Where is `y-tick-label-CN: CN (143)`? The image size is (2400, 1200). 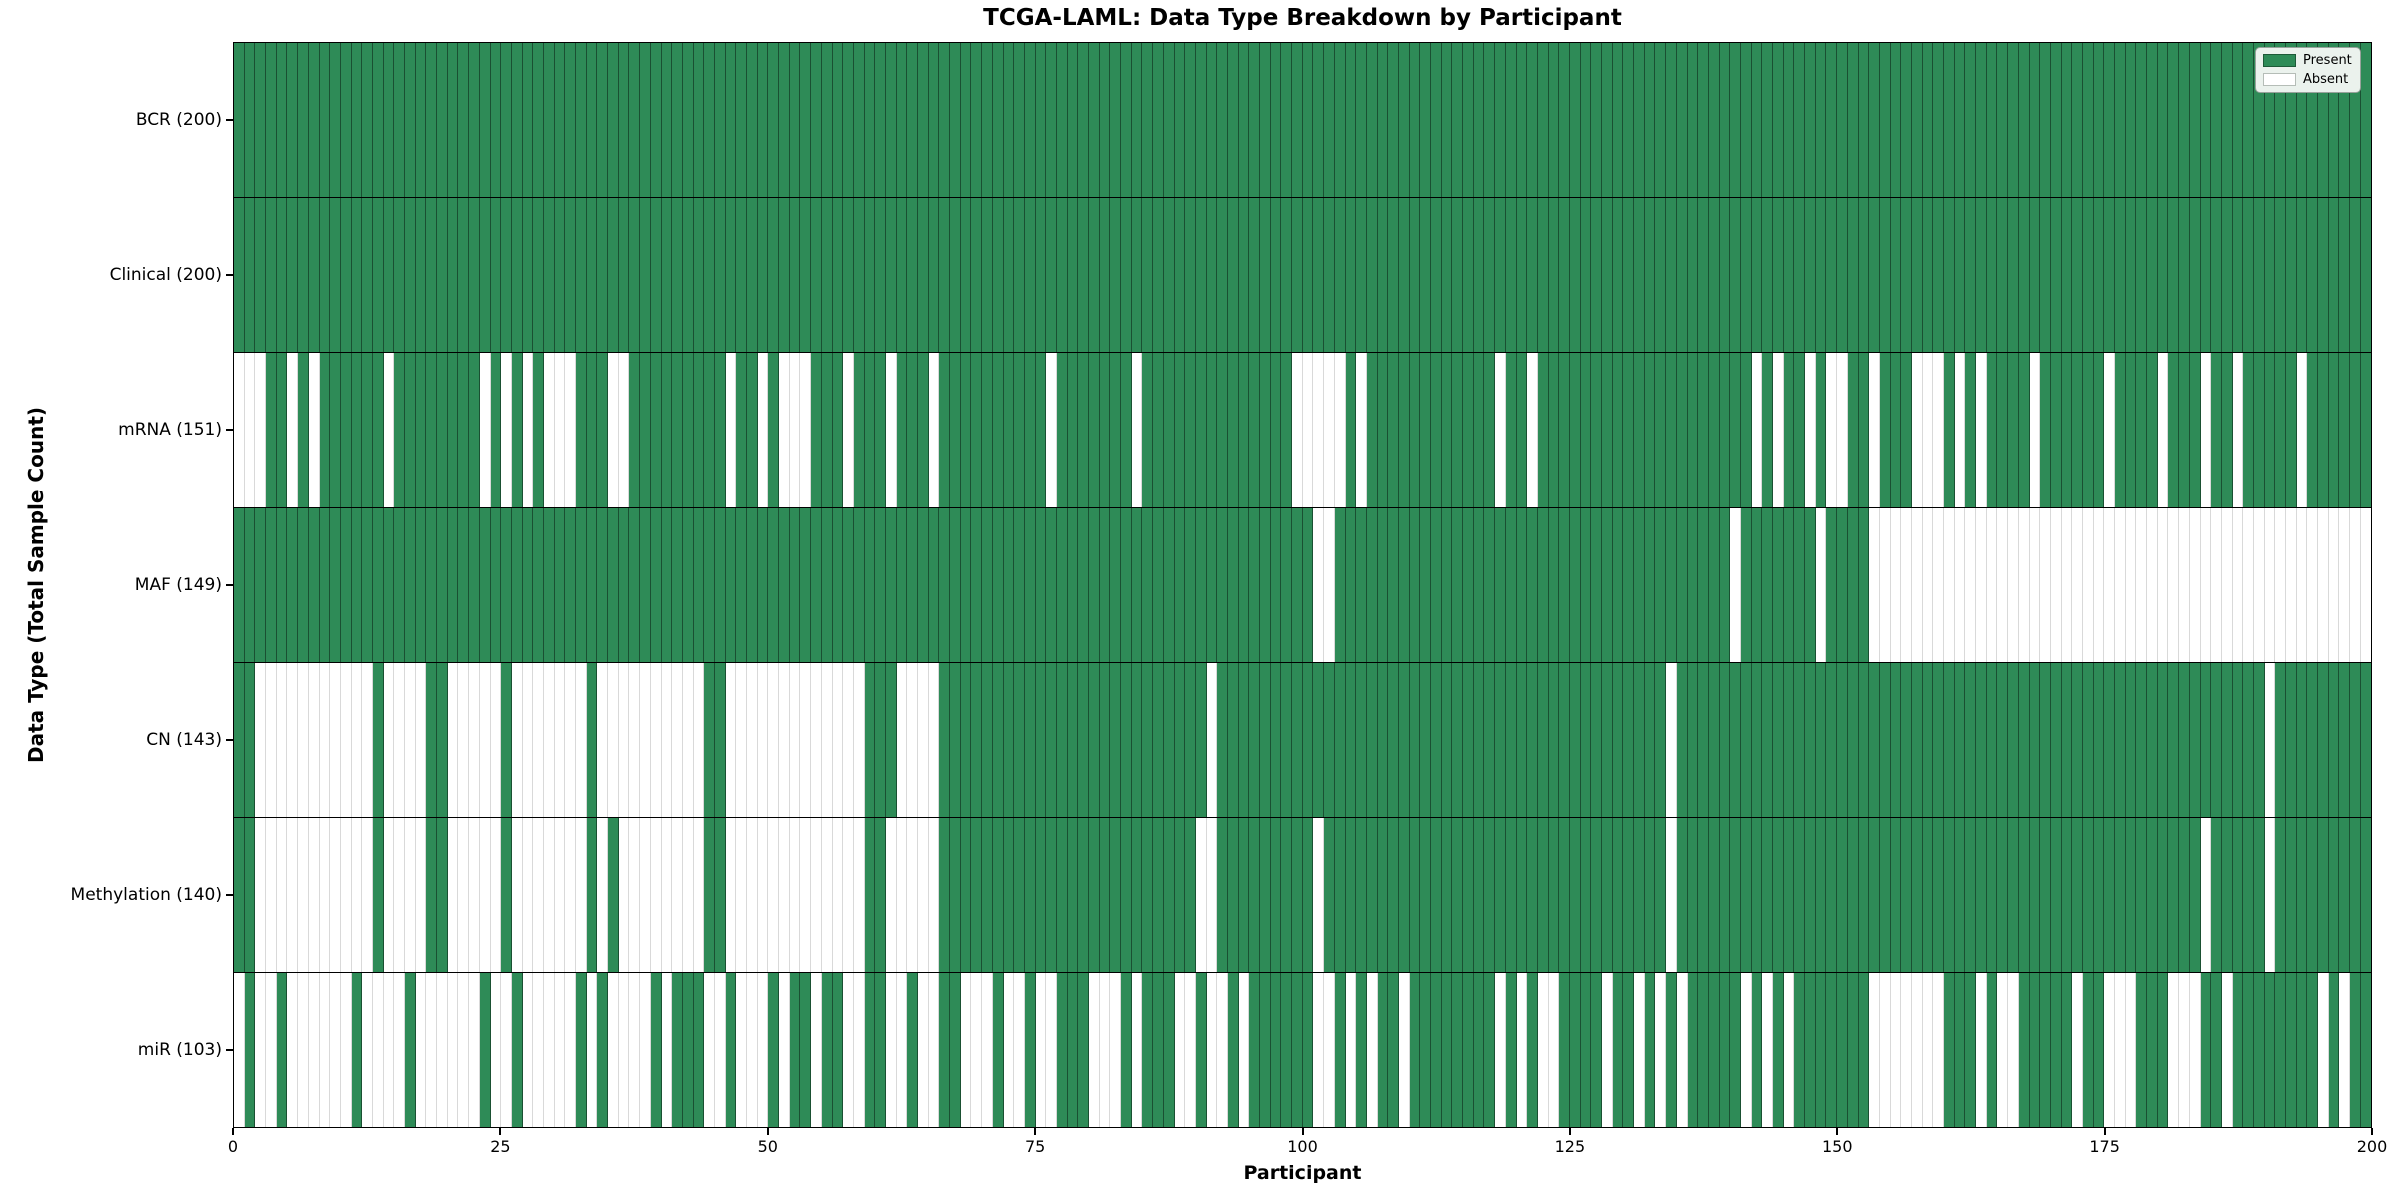
y-tick-label-CN: CN (143) is located at coordinates (184, 740).